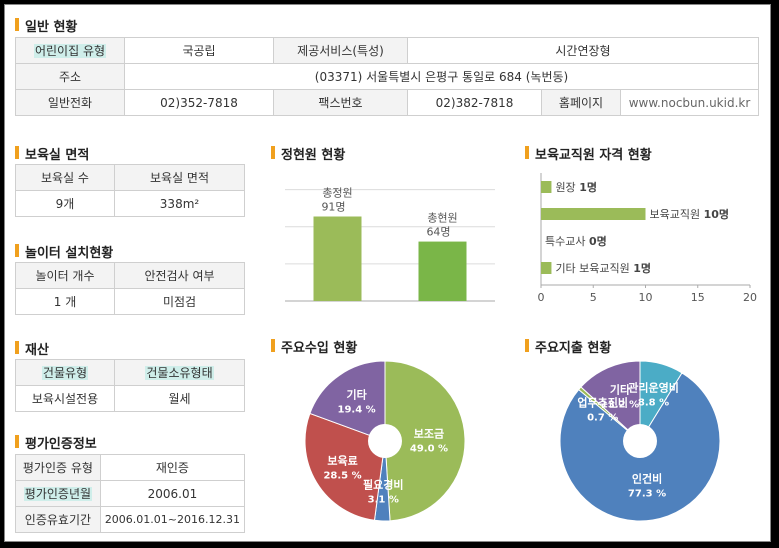 Image resolution: width=779 pixels, height=548 pixels. I want to click on bar-value-label: 0명, so click(598, 241).